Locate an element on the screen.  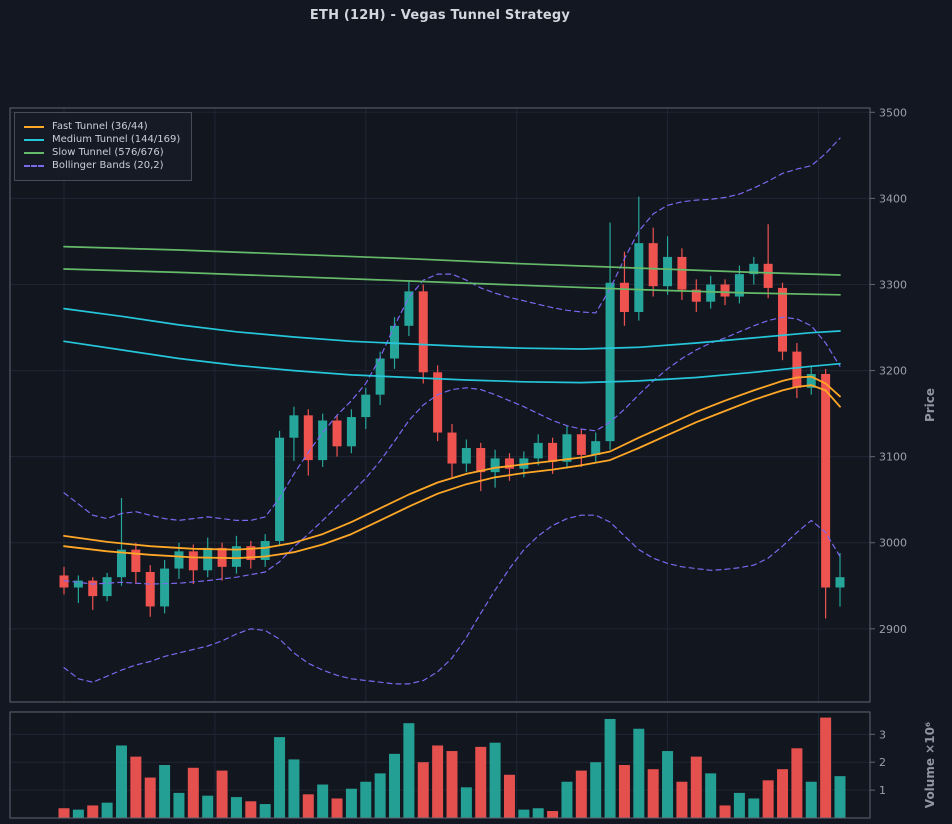
price-tick-label: 3300 is located at coordinates (893, 284).